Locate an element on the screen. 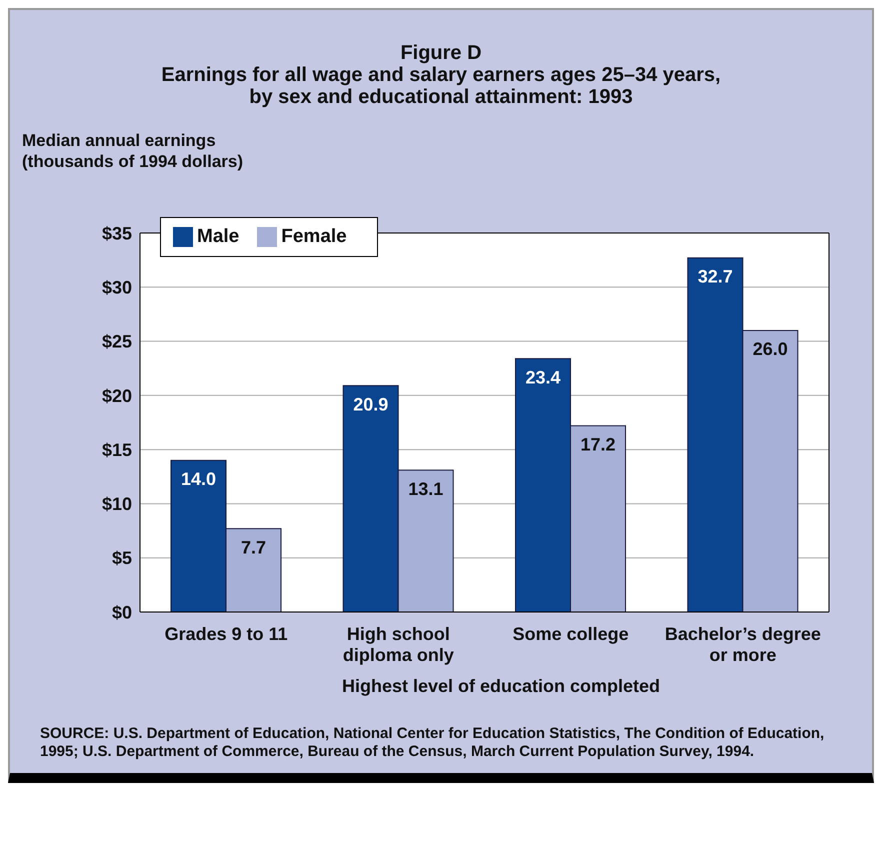 The width and height of the screenshot is (886, 845). chart-title: Figure D is located at coordinates (441, 53).